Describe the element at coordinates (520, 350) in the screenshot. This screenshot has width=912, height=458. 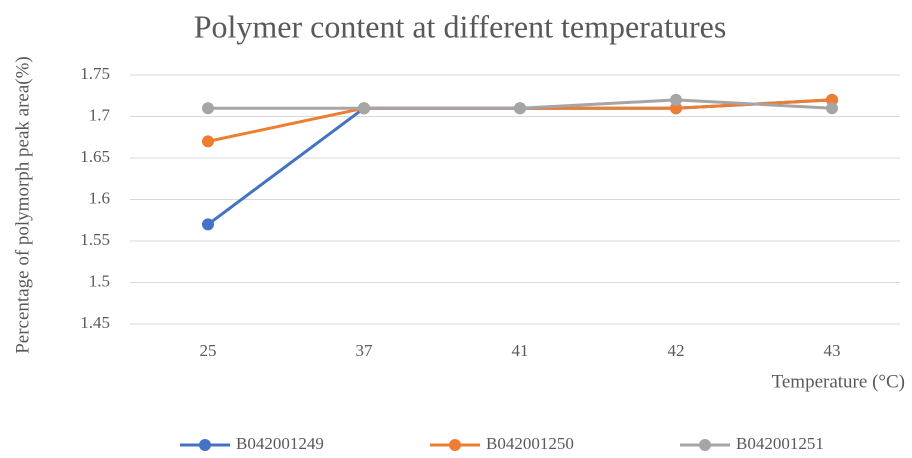
I see `x-tick-label: 41` at that location.